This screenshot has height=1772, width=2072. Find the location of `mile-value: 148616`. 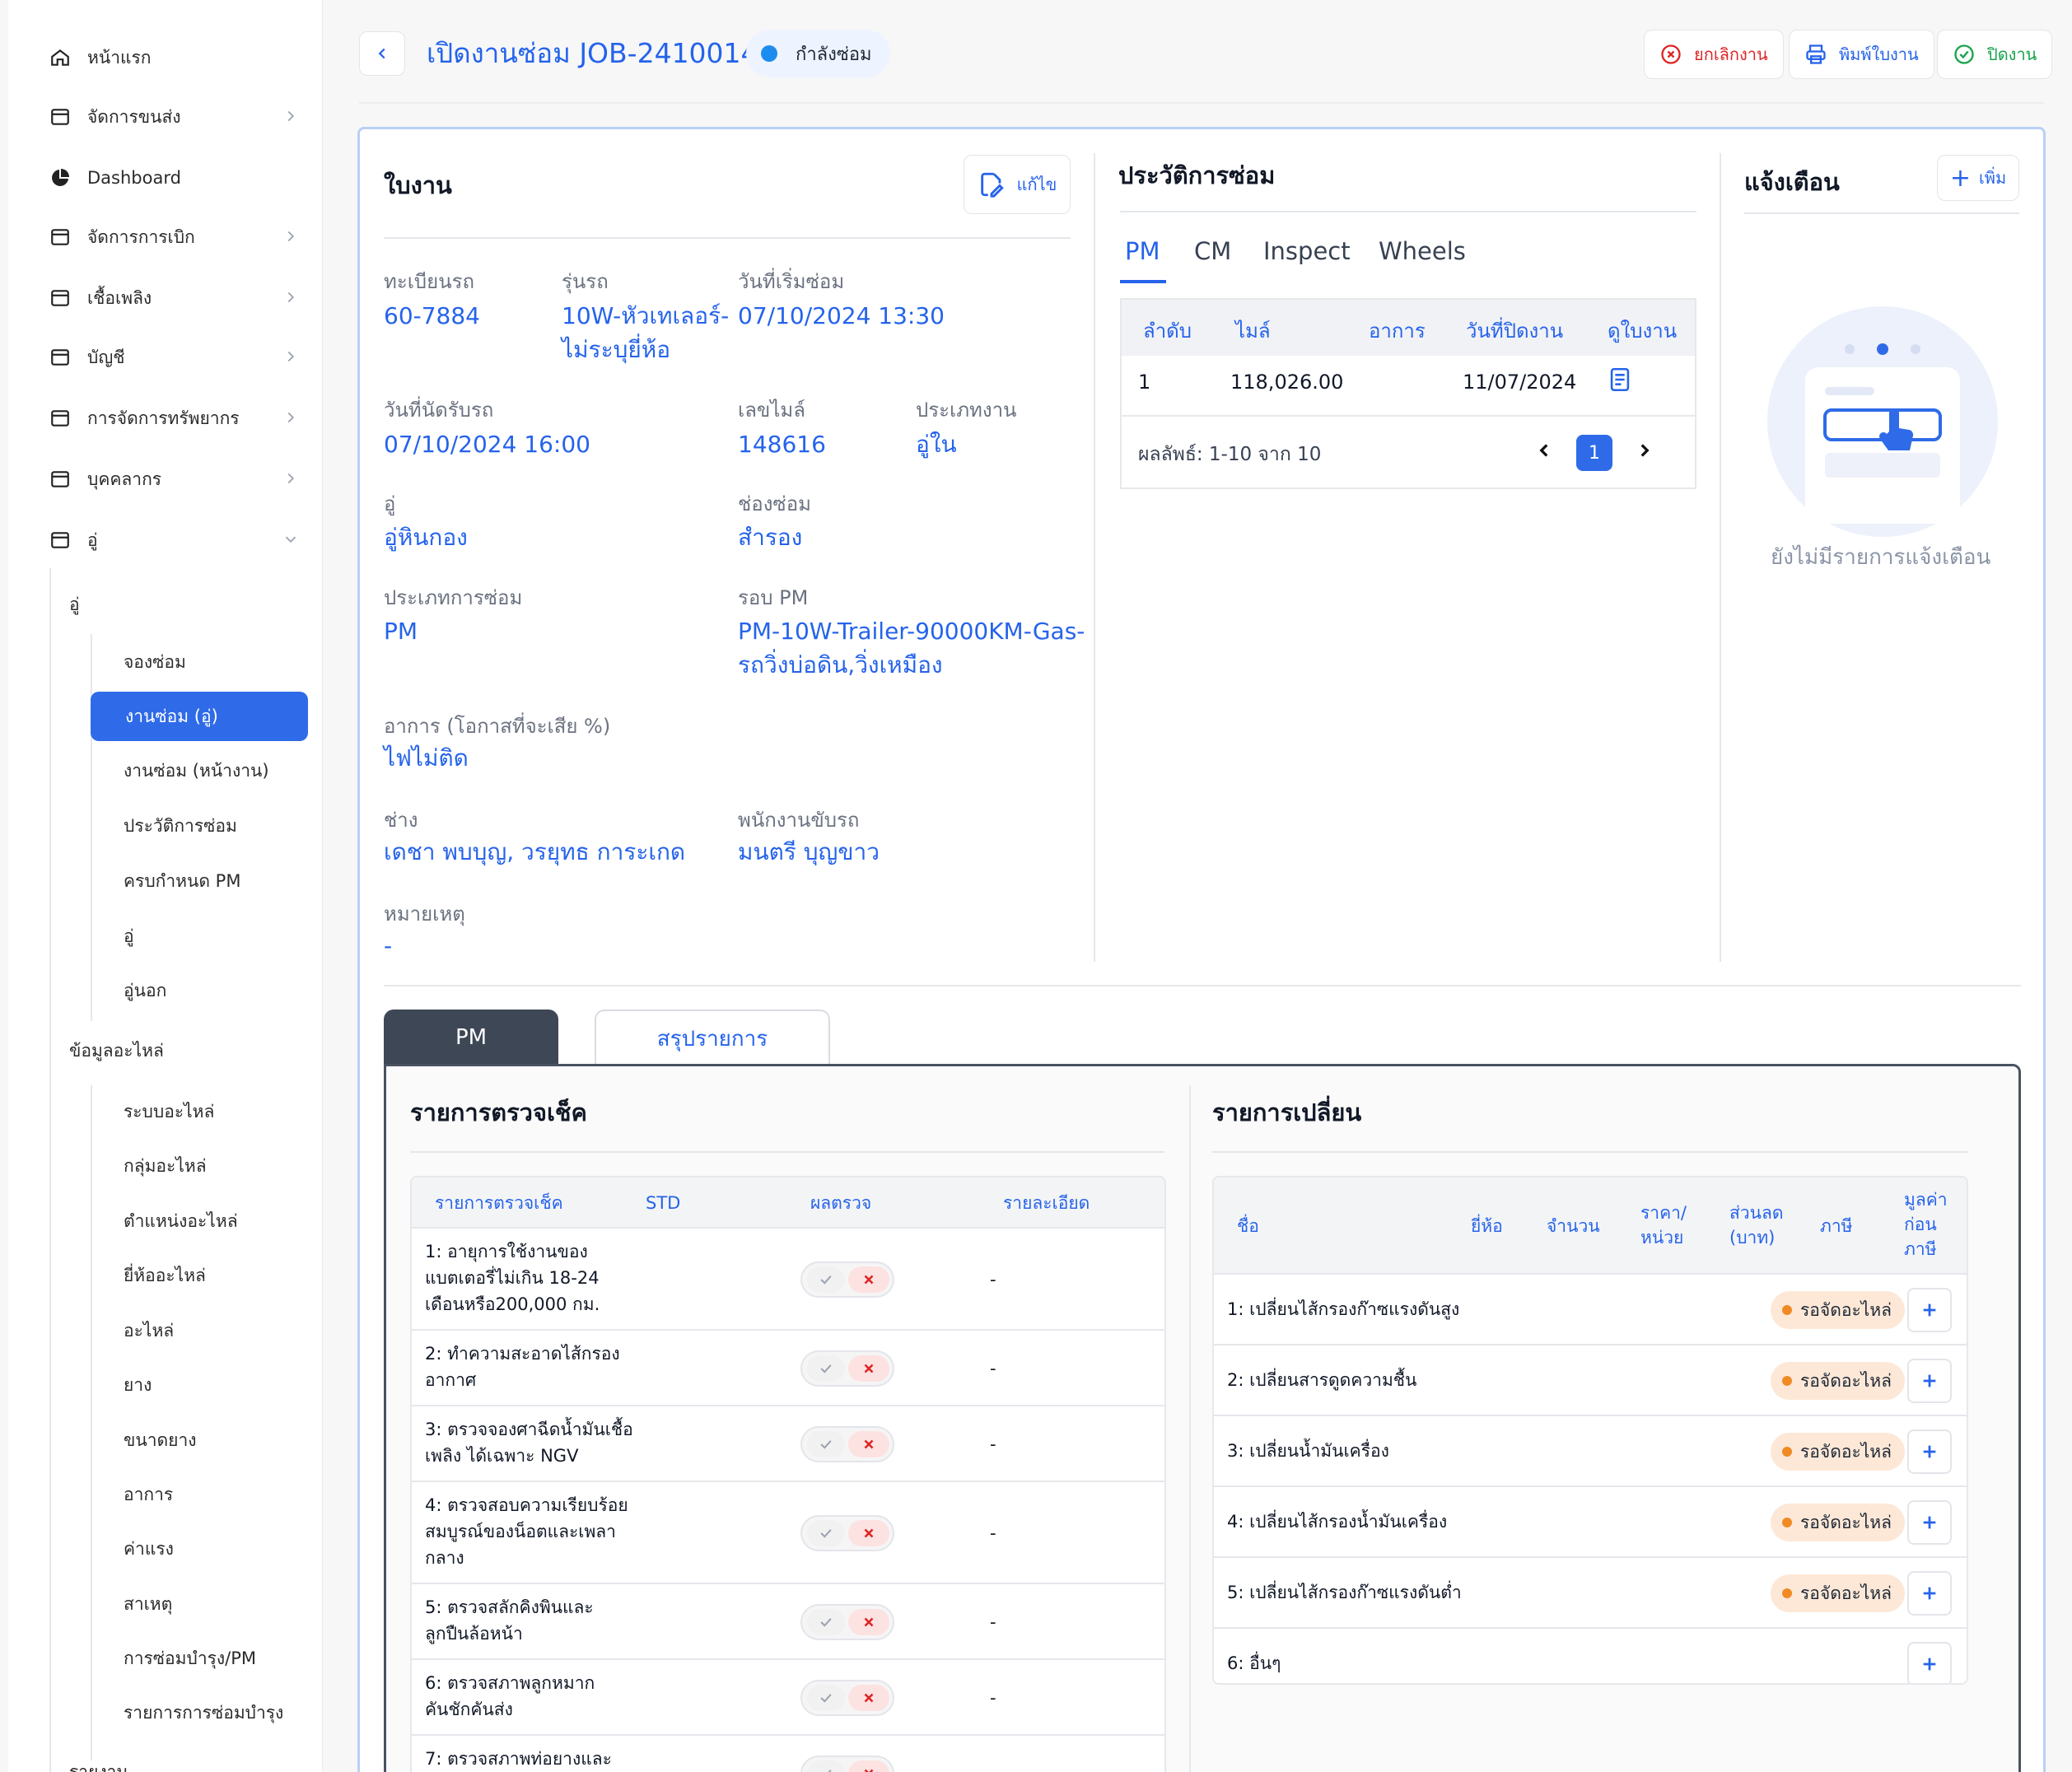

mile-value: 148616 is located at coordinates (782, 444).